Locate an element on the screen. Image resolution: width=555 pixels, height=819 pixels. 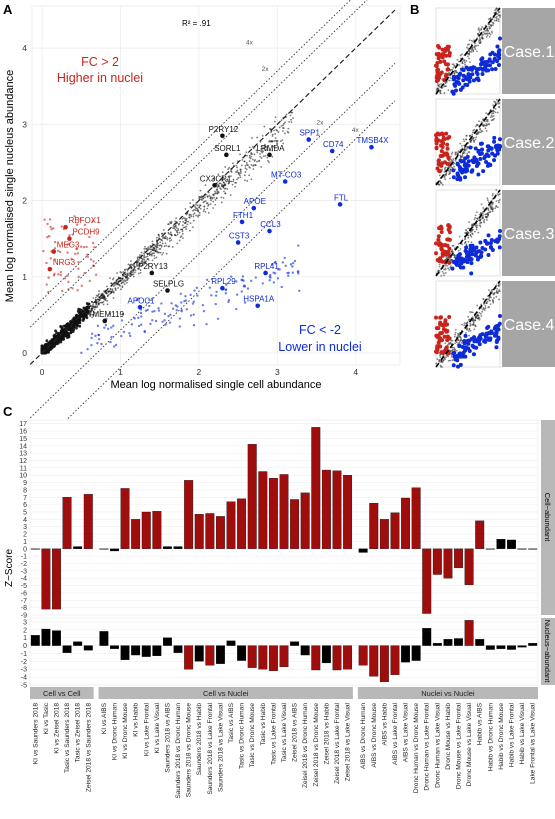
gene-point-cx3cr1 is located at coordinates (214, 185).